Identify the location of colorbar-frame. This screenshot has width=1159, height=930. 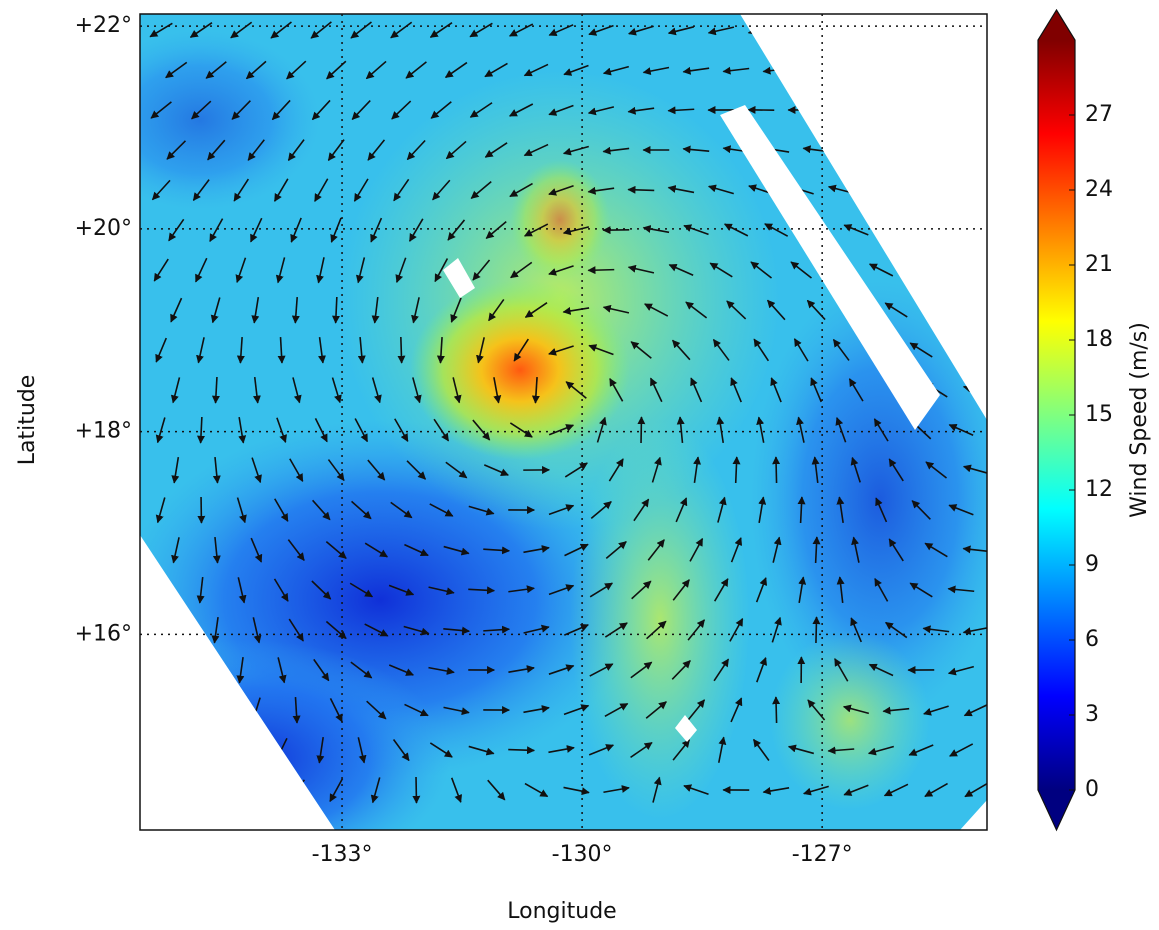
(1056, 420).